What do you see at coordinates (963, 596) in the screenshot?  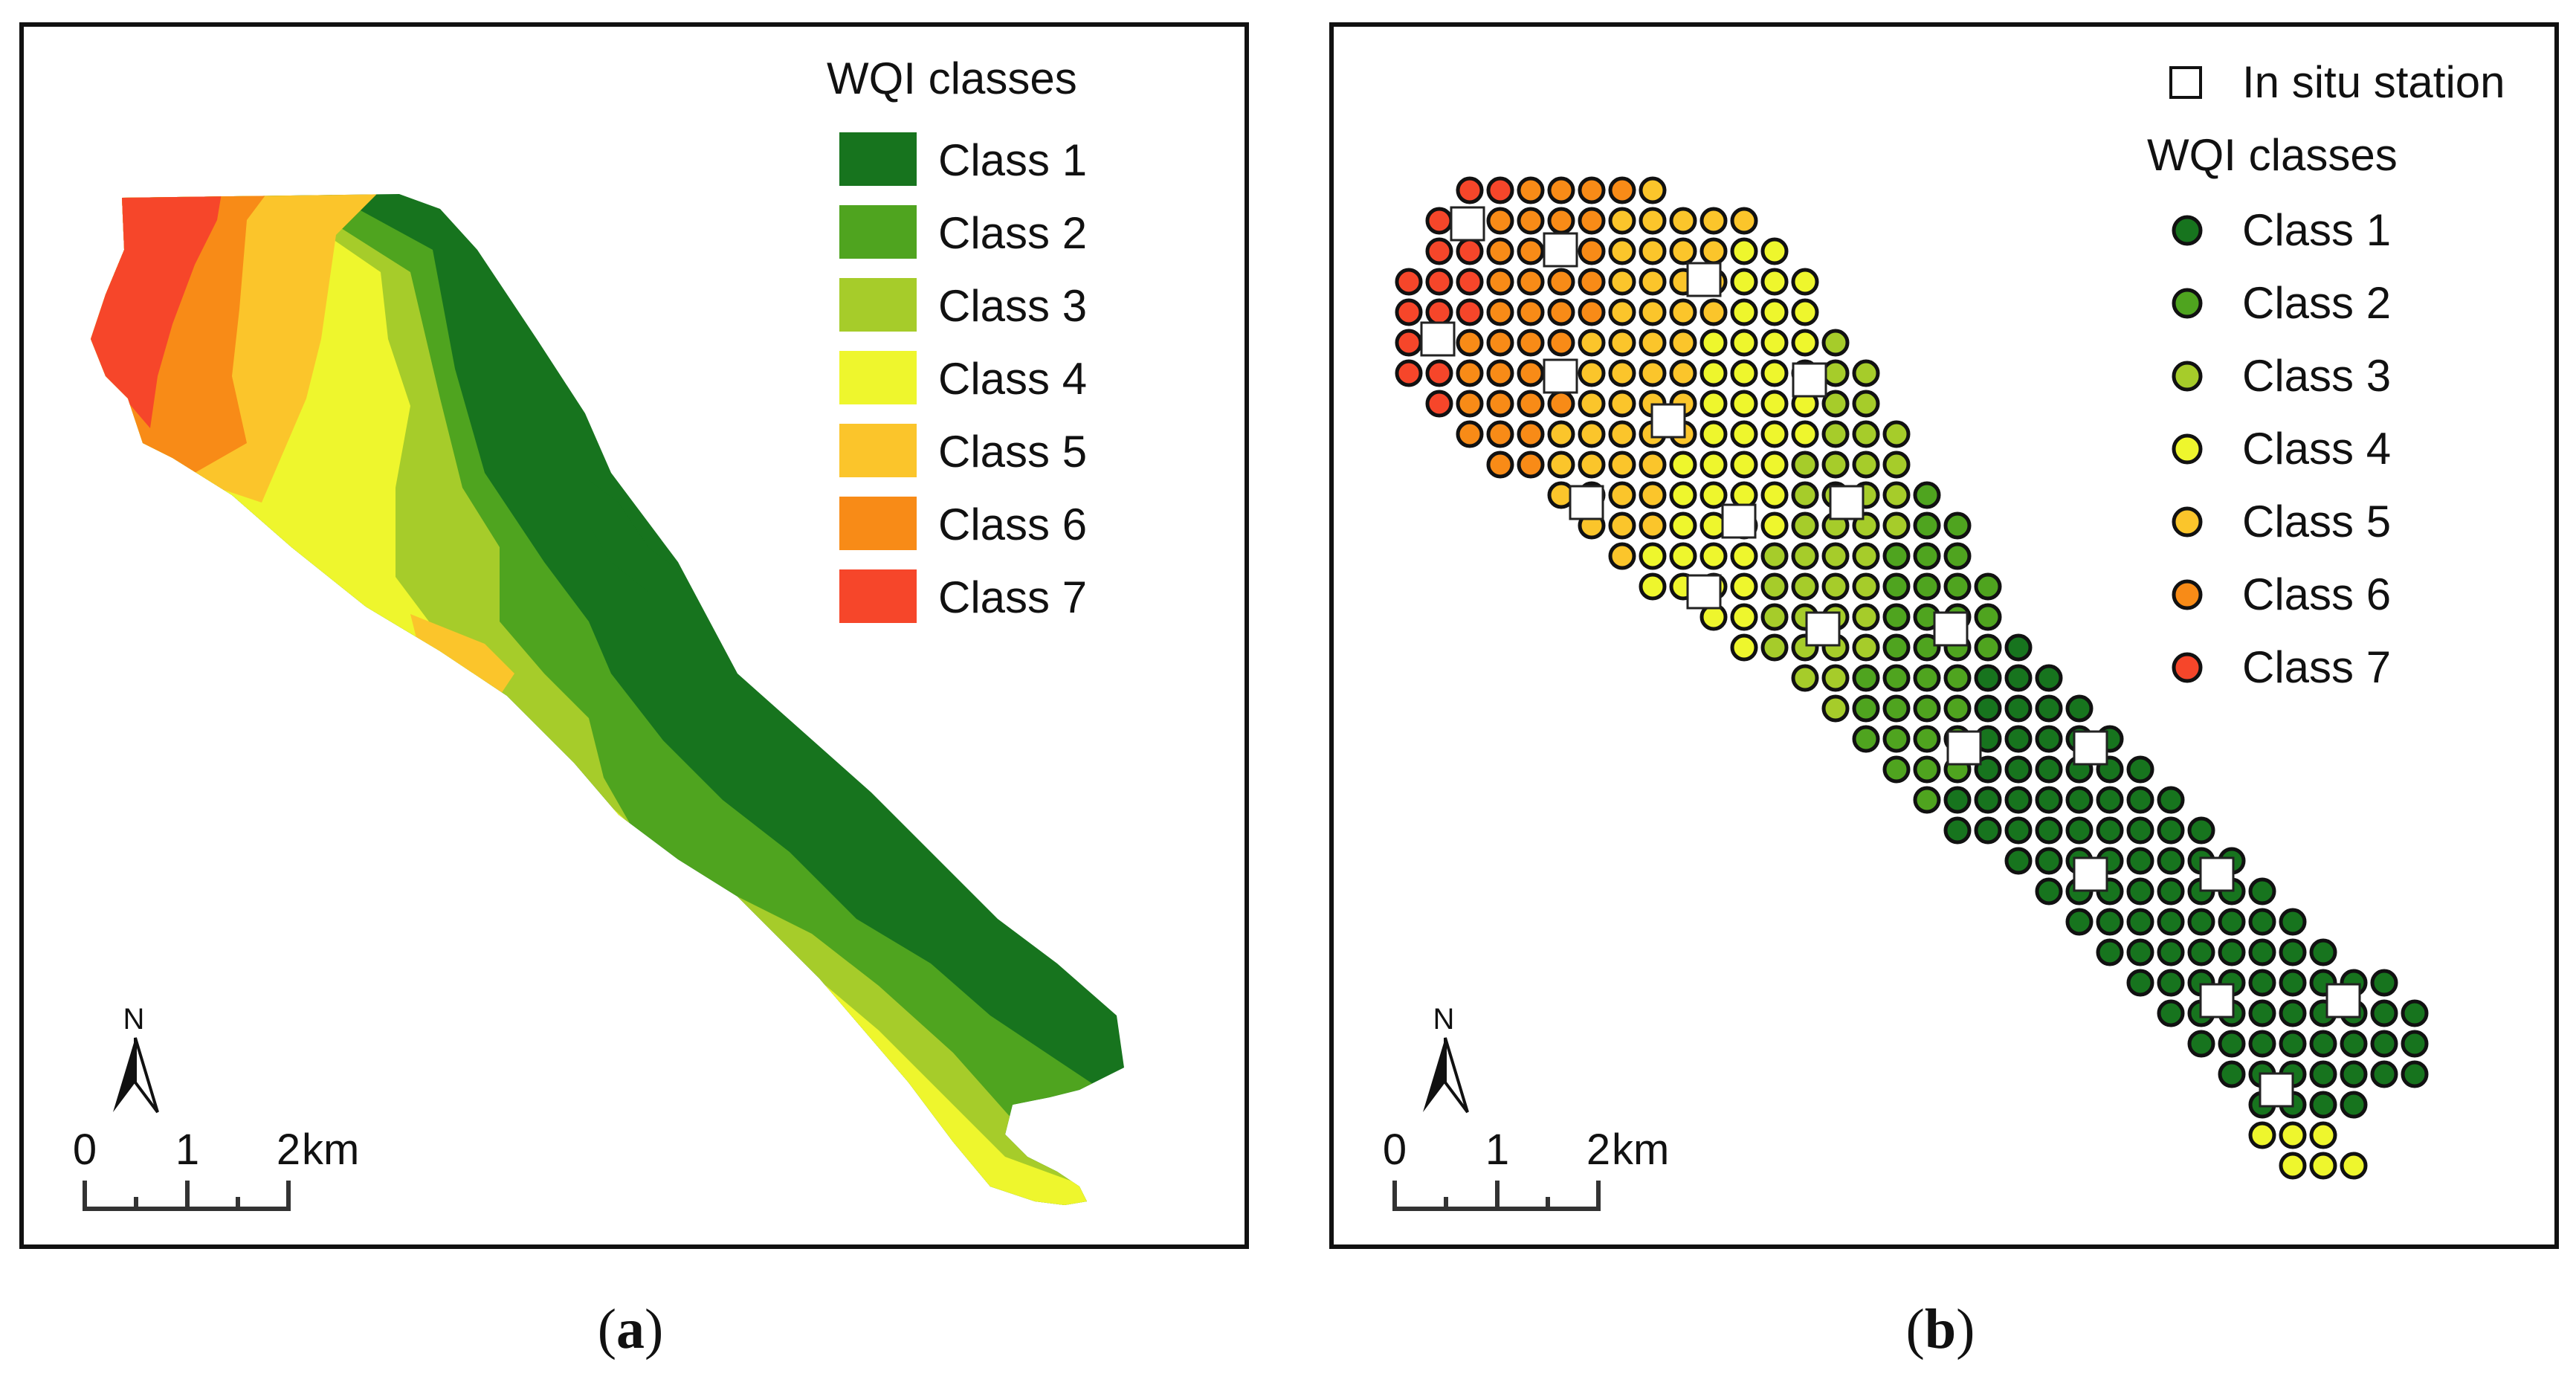 I see `legend-item-class-7: Class 7` at bounding box center [963, 596].